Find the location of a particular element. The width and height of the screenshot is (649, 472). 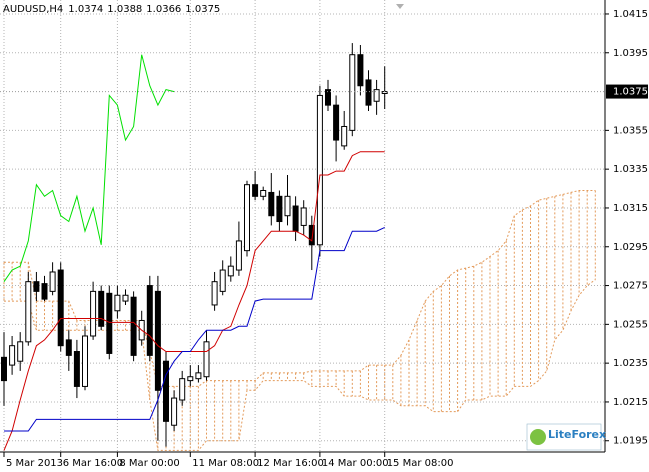

y-tick-label: 1.0315 is located at coordinates (630, 208).